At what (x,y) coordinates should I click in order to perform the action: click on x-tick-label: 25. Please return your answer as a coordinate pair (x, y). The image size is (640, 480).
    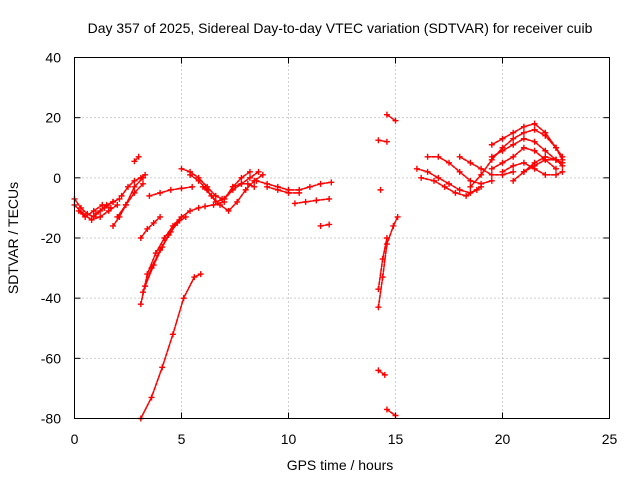
    Looking at the image, I should click on (610, 439).